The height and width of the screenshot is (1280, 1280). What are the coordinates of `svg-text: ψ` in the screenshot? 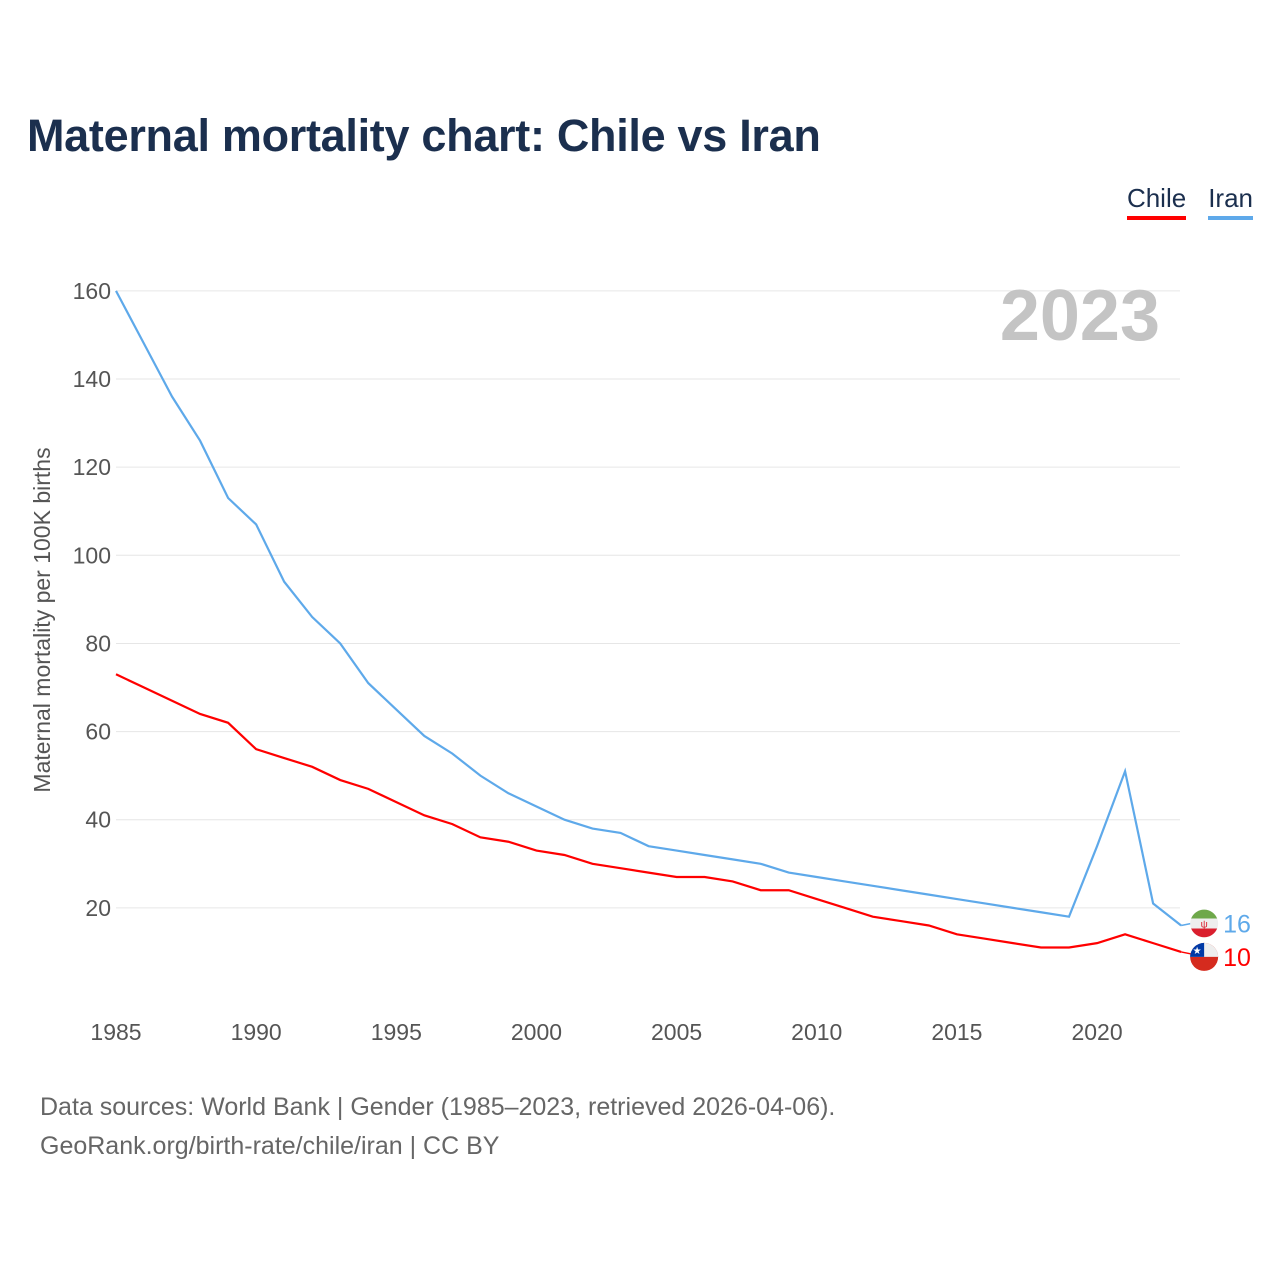 It's located at (1204, 924).